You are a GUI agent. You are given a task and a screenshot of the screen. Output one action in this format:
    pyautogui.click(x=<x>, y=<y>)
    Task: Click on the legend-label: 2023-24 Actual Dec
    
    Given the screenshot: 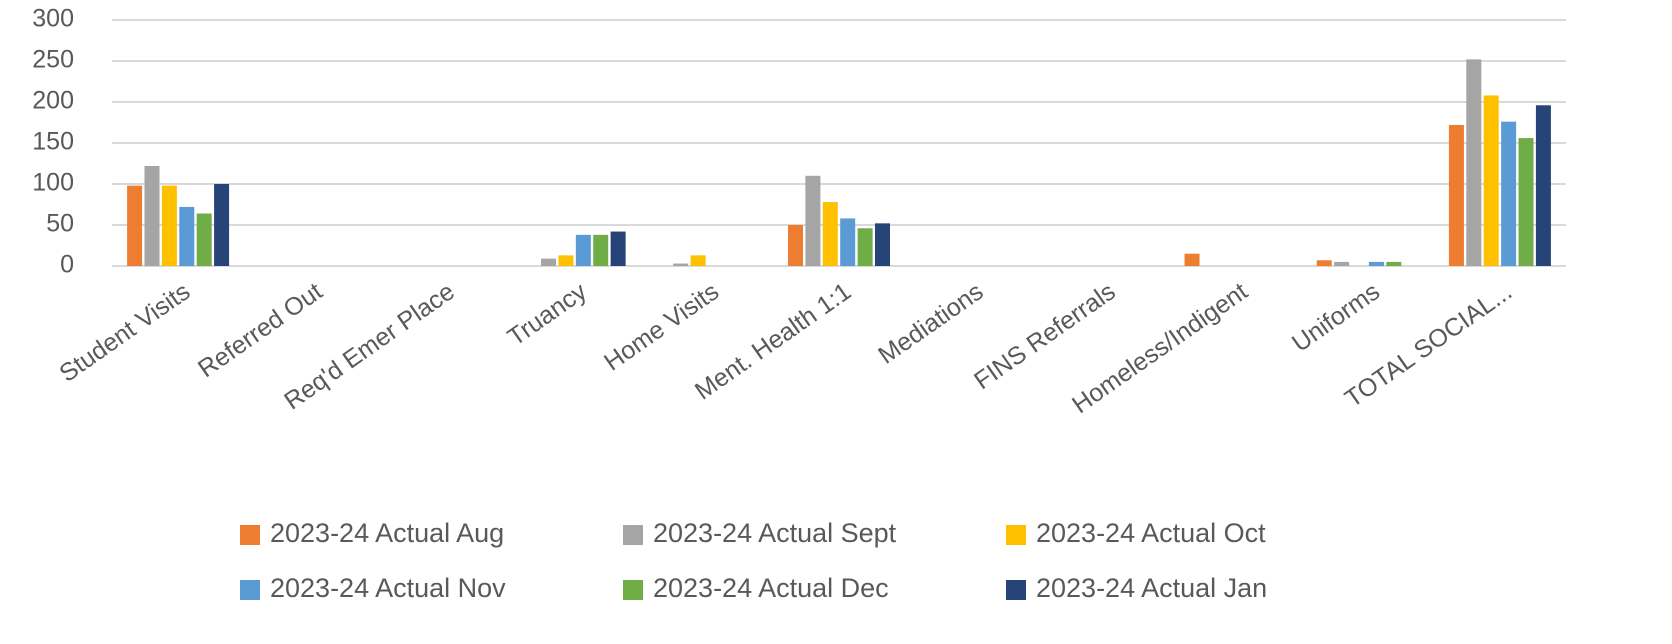 What is the action you would take?
    pyautogui.click(x=771, y=588)
    